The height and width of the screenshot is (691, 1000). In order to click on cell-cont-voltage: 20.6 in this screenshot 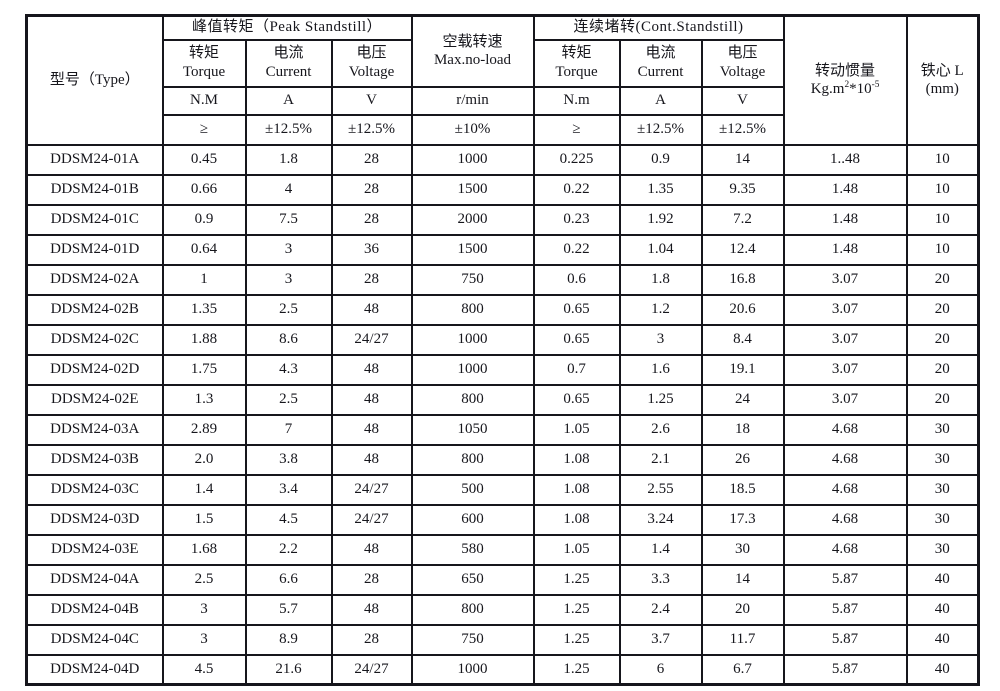, I will do `click(742, 309)`.